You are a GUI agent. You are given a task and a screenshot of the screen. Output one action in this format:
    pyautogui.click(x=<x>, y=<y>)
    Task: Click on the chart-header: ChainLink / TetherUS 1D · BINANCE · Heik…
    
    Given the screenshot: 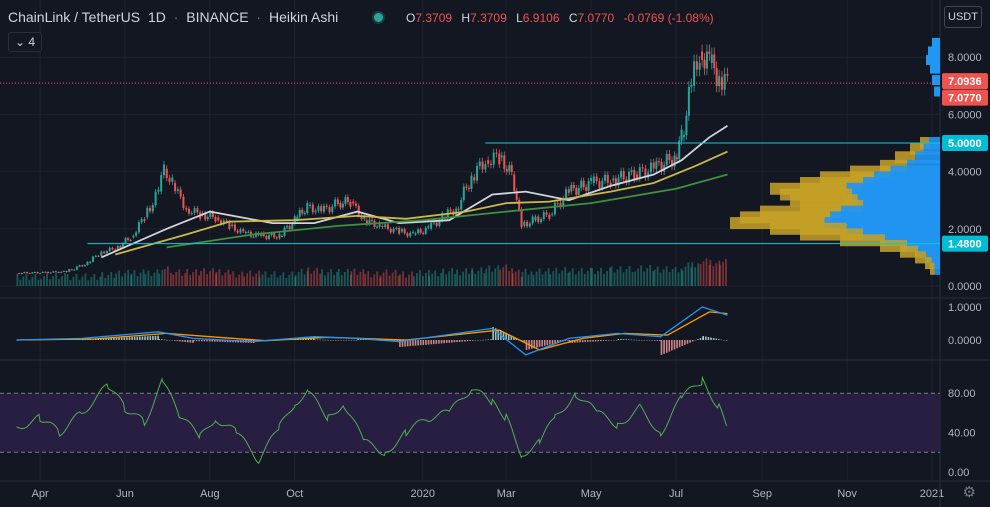 What is the action you would take?
    pyautogui.click(x=173, y=17)
    